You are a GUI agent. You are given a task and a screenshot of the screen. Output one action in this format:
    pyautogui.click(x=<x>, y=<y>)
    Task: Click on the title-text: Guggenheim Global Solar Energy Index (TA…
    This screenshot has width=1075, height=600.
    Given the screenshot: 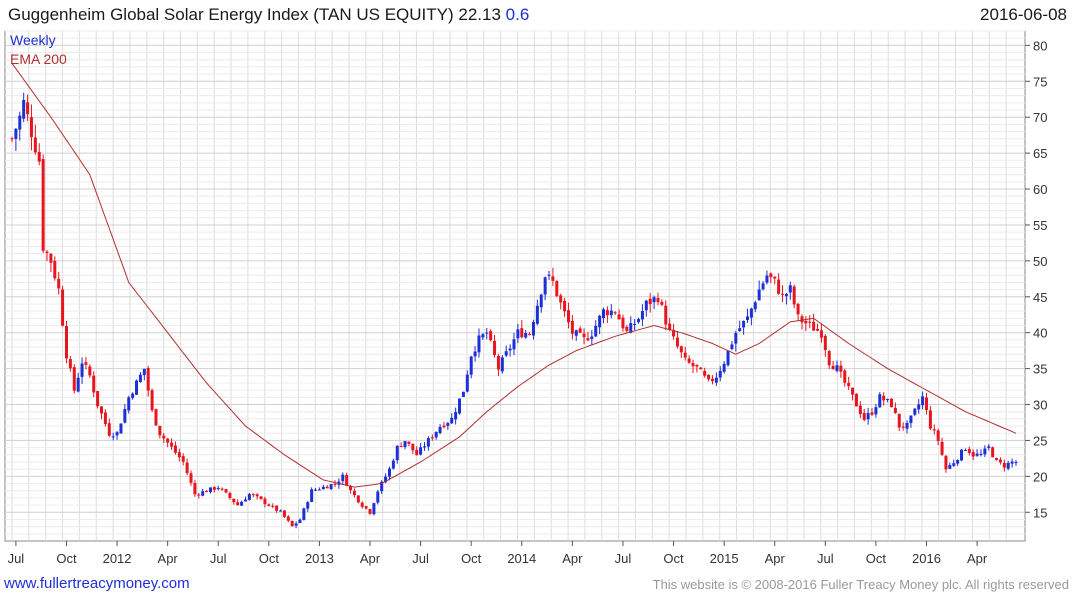 What is the action you would take?
    pyautogui.click(x=254, y=14)
    